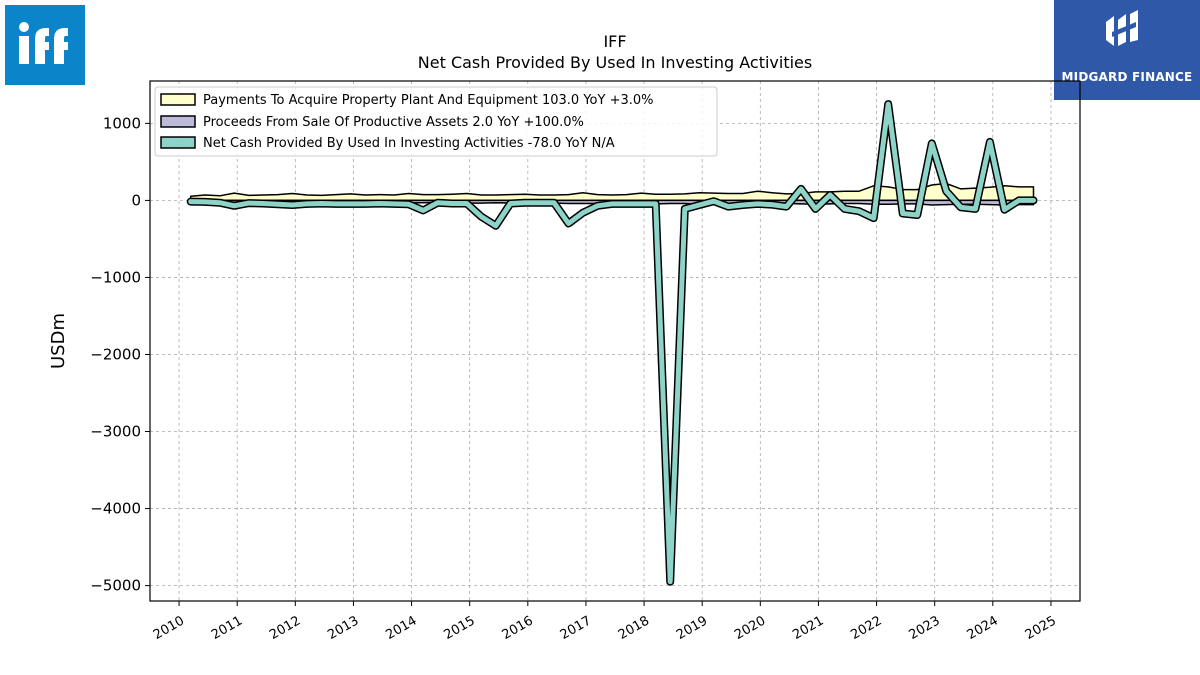  I want to click on y-tick-label: −2000, so click(115, 354).